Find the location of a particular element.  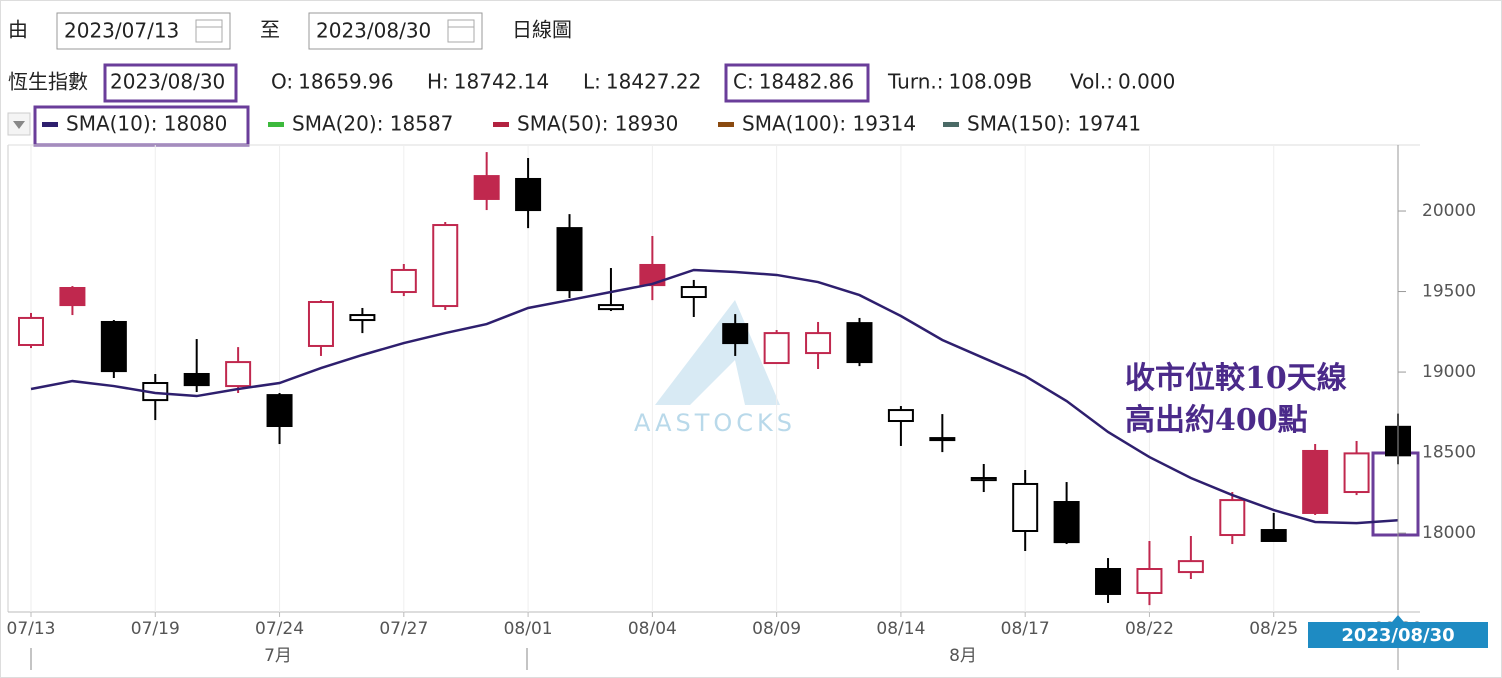

x-tick-label: 08/22 is located at coordinates (1149, 629).